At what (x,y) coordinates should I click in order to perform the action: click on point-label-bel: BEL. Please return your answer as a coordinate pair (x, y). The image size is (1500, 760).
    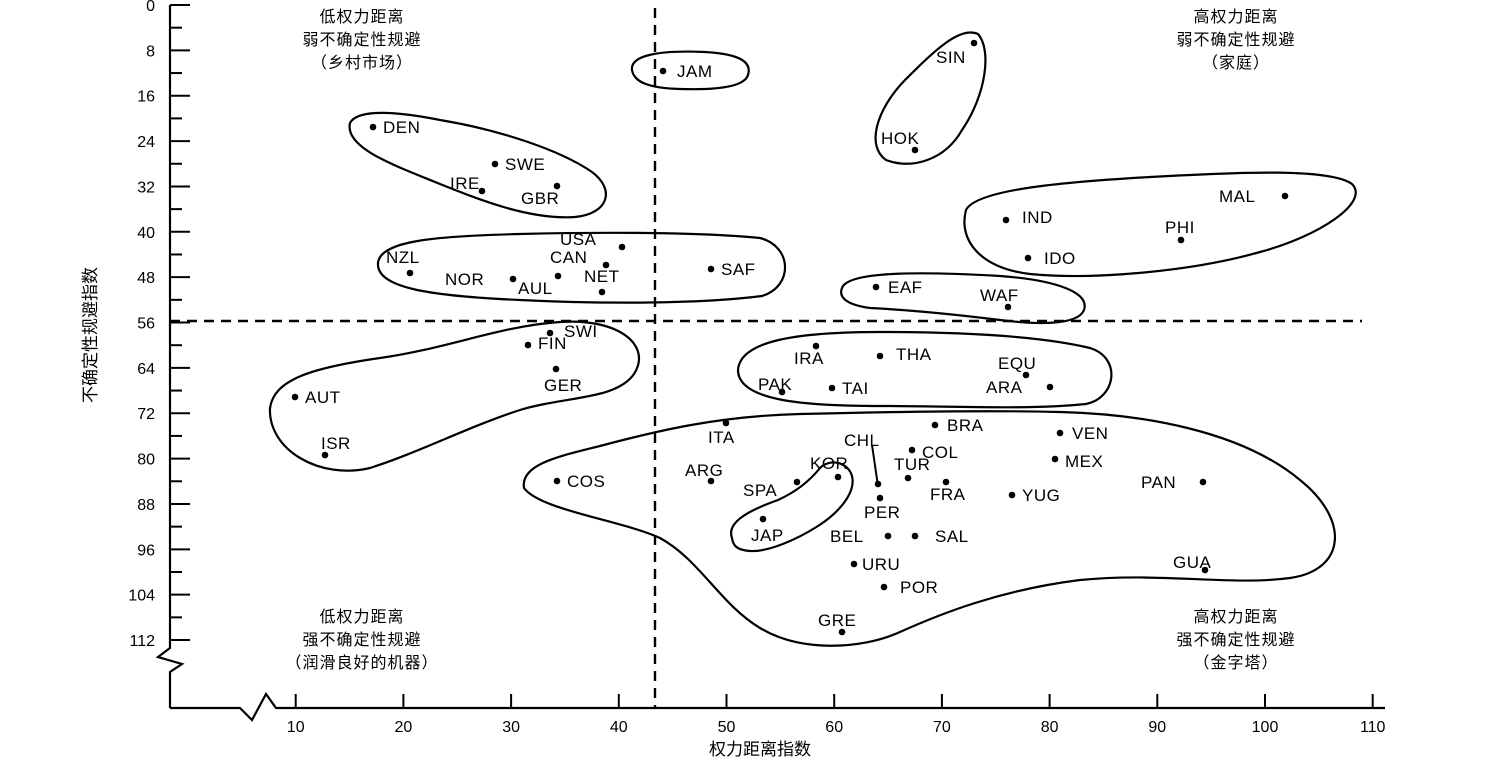
    Looking at the image, I should click on (847, 536).